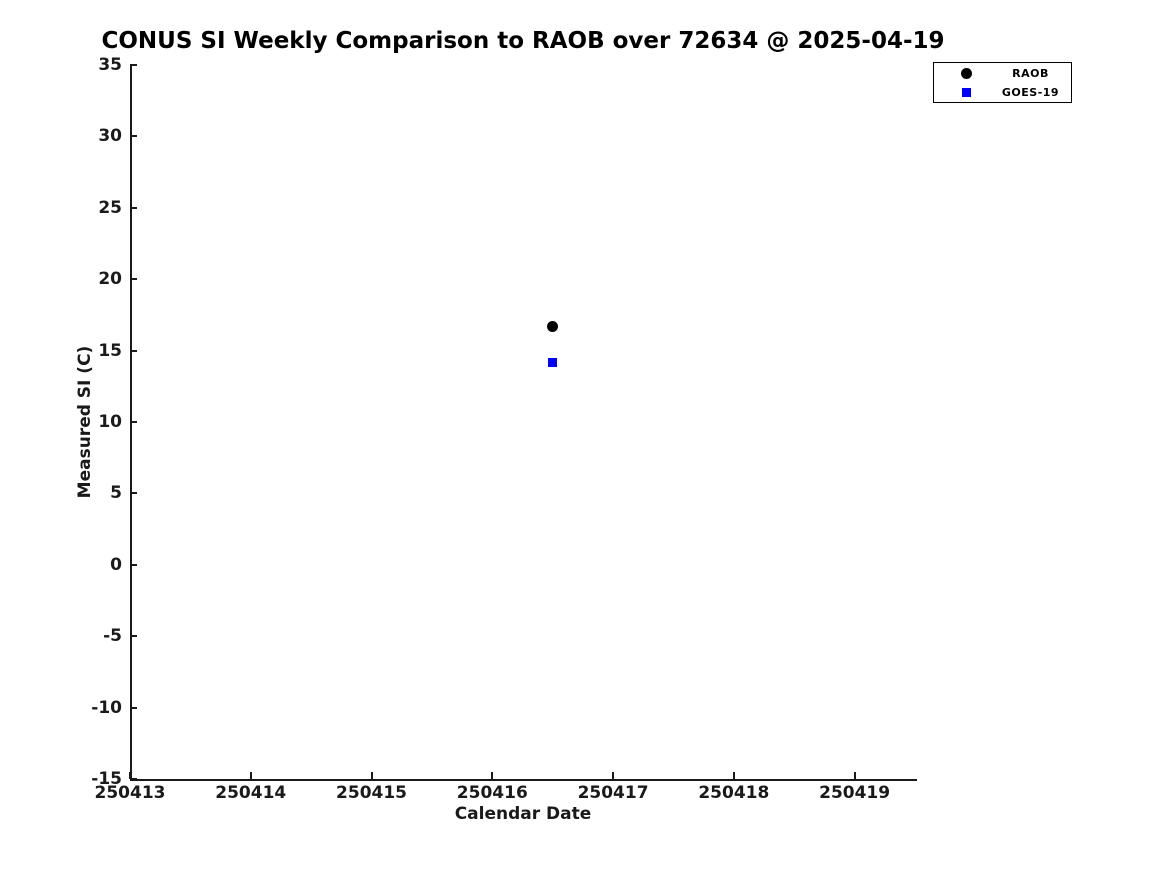 The image size is (1167, 875). What do you see at coordinates (116, 564) in the screenshot?
I see `y-tick-label: 0` at bounding box center [116, 564].